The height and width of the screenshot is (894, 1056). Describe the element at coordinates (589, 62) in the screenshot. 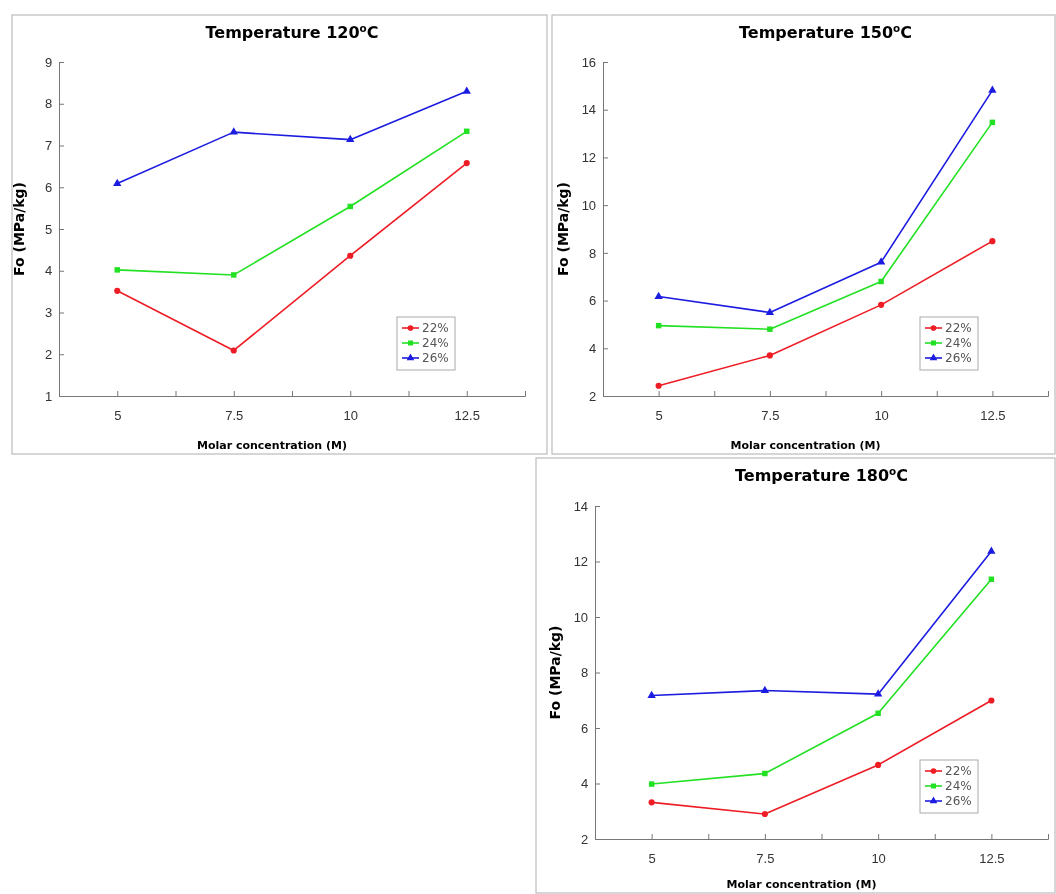

I see `y-tick-label: 16` at that location.